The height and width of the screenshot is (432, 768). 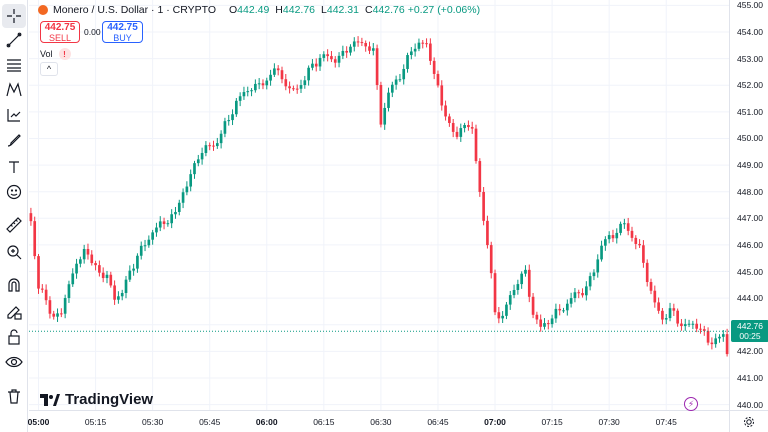 What do you see at coordinates (750, 336) in the screenshot?
I see `bar-countdown: 00:25` at bounding box center [750, 336].